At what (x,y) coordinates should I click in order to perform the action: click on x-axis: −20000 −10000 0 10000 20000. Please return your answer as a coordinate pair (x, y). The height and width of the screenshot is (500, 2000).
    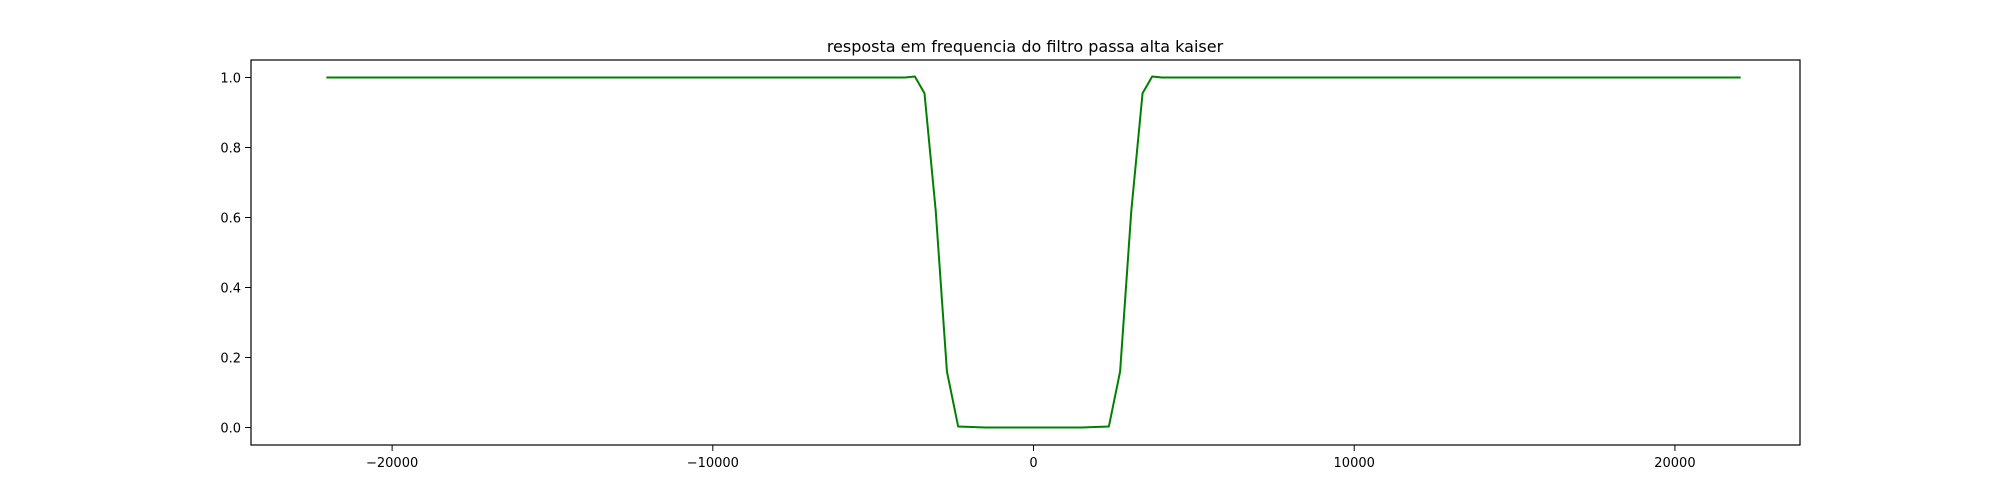
    Looking at the image, I should click on (1031, 458).